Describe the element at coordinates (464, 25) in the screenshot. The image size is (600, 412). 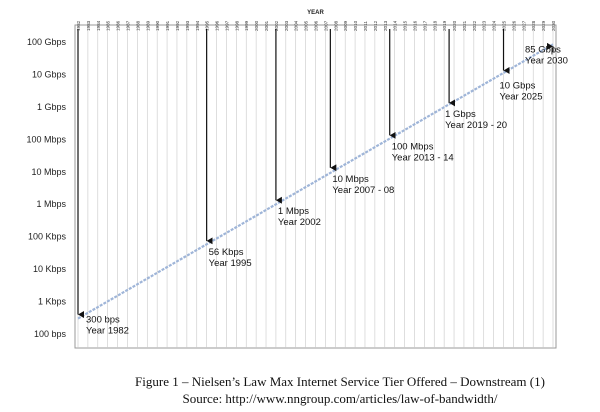
I see `x-tick-label: 2021` at that location.